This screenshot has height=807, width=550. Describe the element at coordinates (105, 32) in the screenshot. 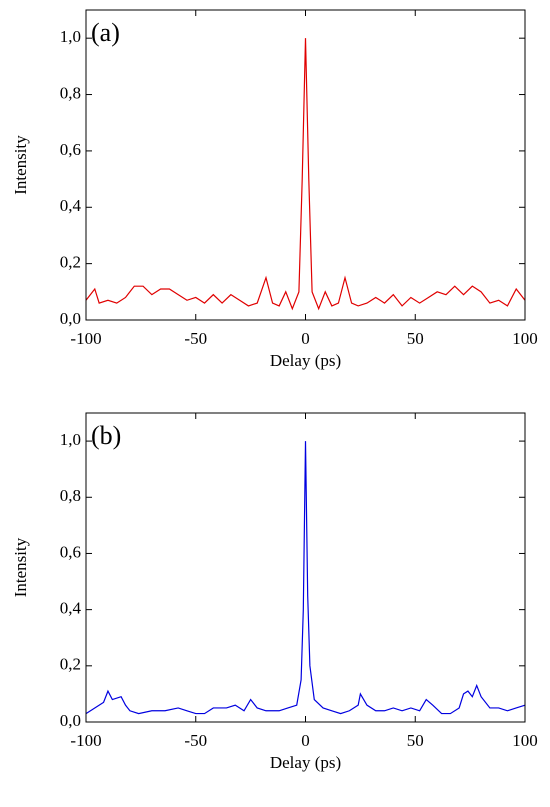

I see `panel-label: (a)` at that location.